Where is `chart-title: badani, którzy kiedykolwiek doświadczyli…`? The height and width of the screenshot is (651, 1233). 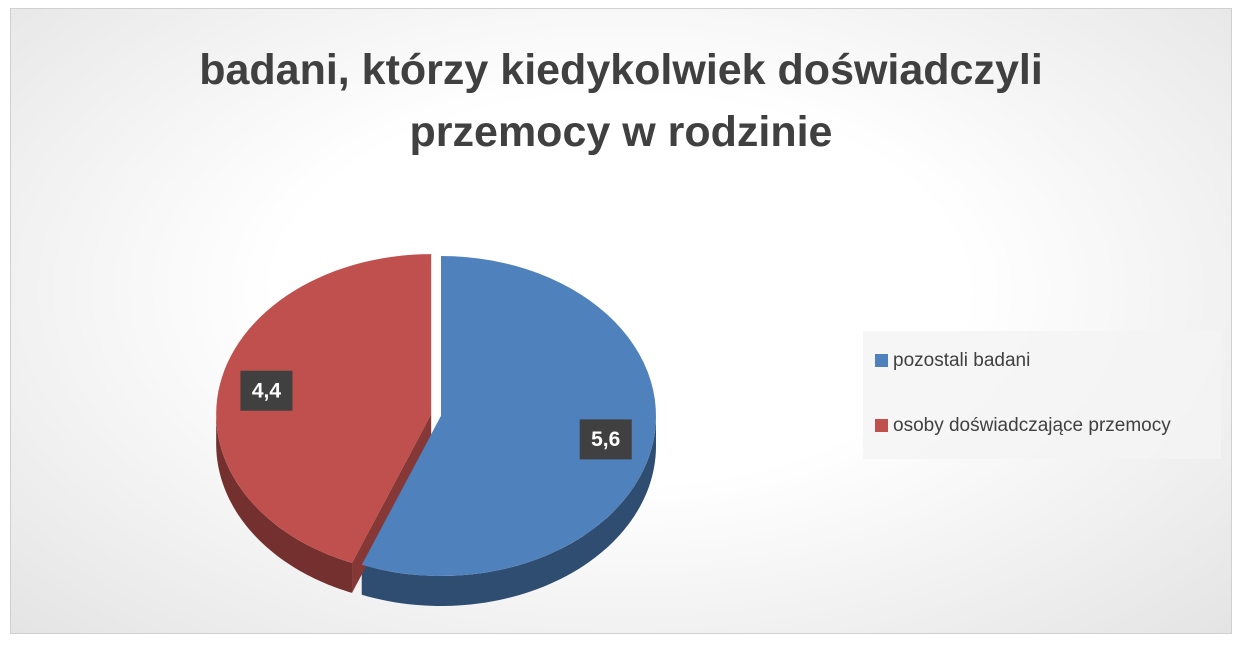 chart-title: badani, którzy kiedykolwiek doświadczyli… is located at coordinates (621, 101).